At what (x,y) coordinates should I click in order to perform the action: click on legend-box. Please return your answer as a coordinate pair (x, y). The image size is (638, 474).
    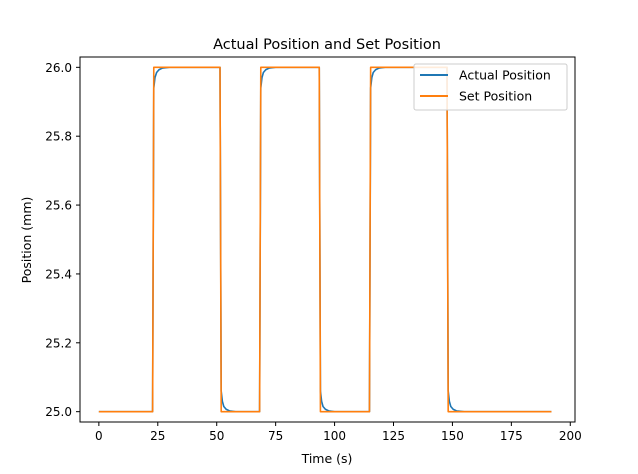
    Looking at the image, I should click on (490, 87).